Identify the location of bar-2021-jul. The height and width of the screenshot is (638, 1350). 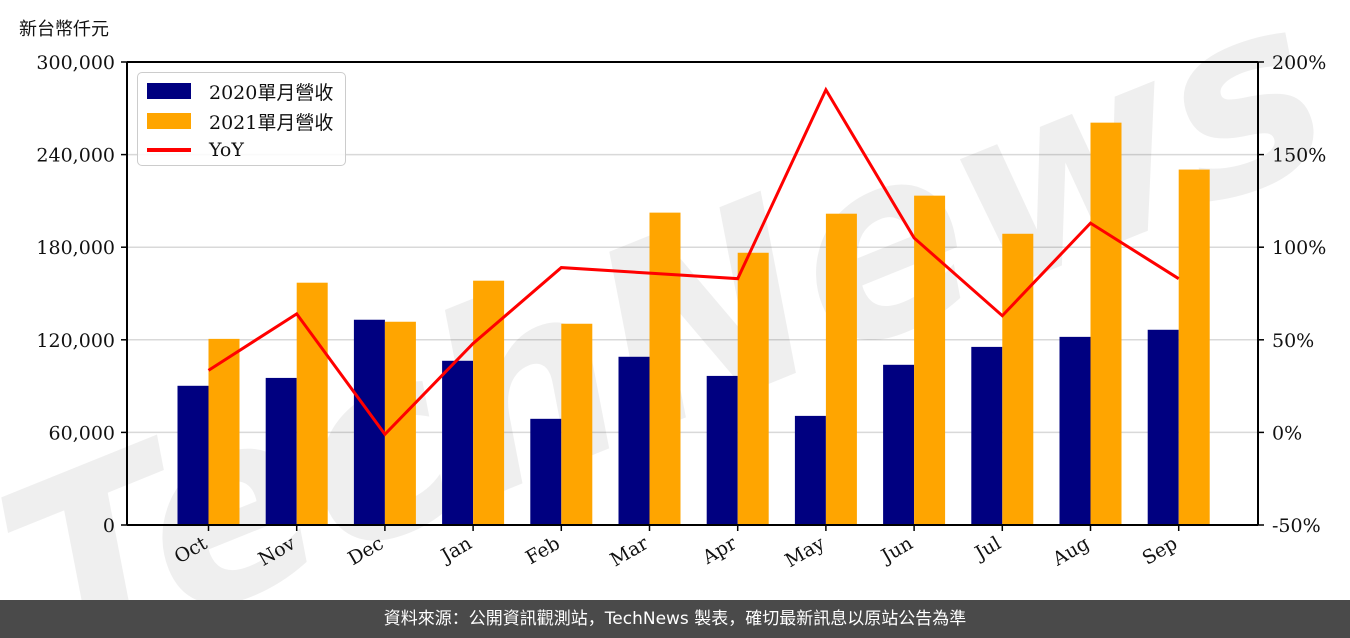
(1018, 379).